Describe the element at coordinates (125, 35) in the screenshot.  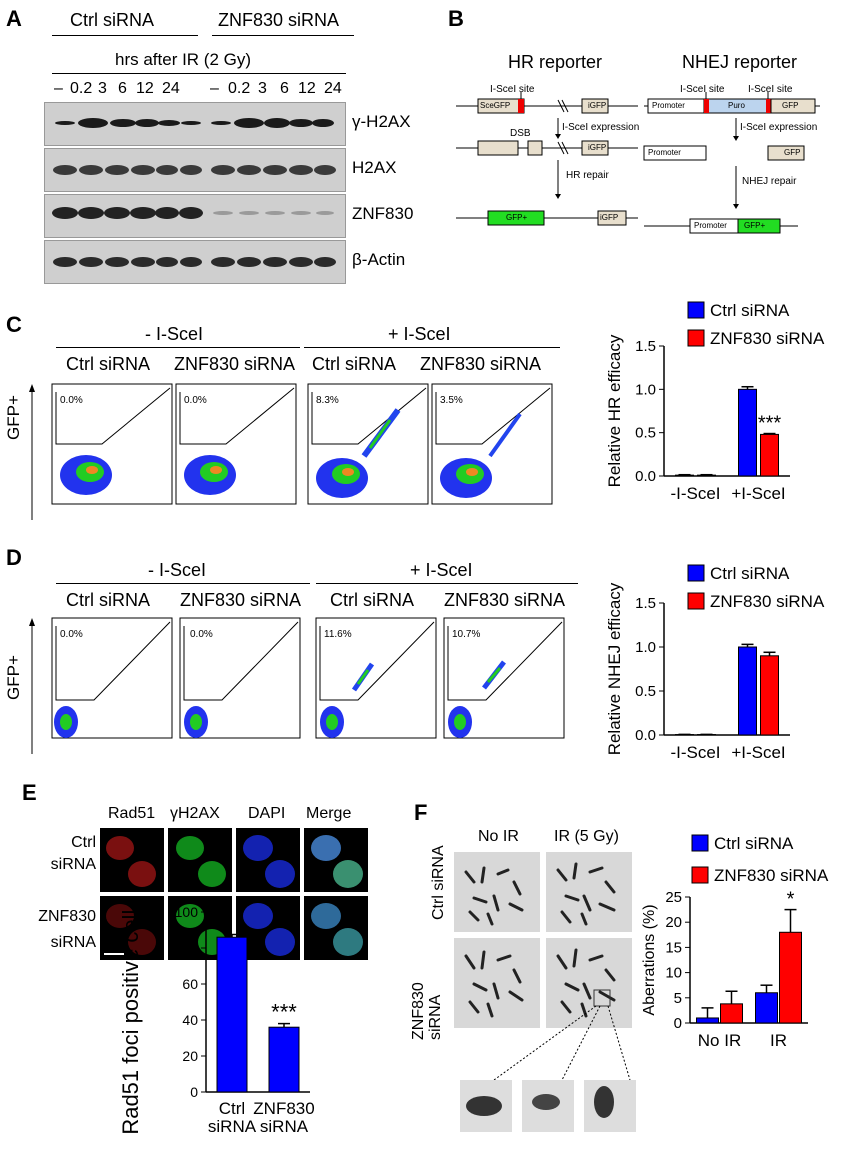
I see `a-group-ctrl-line` at that location.